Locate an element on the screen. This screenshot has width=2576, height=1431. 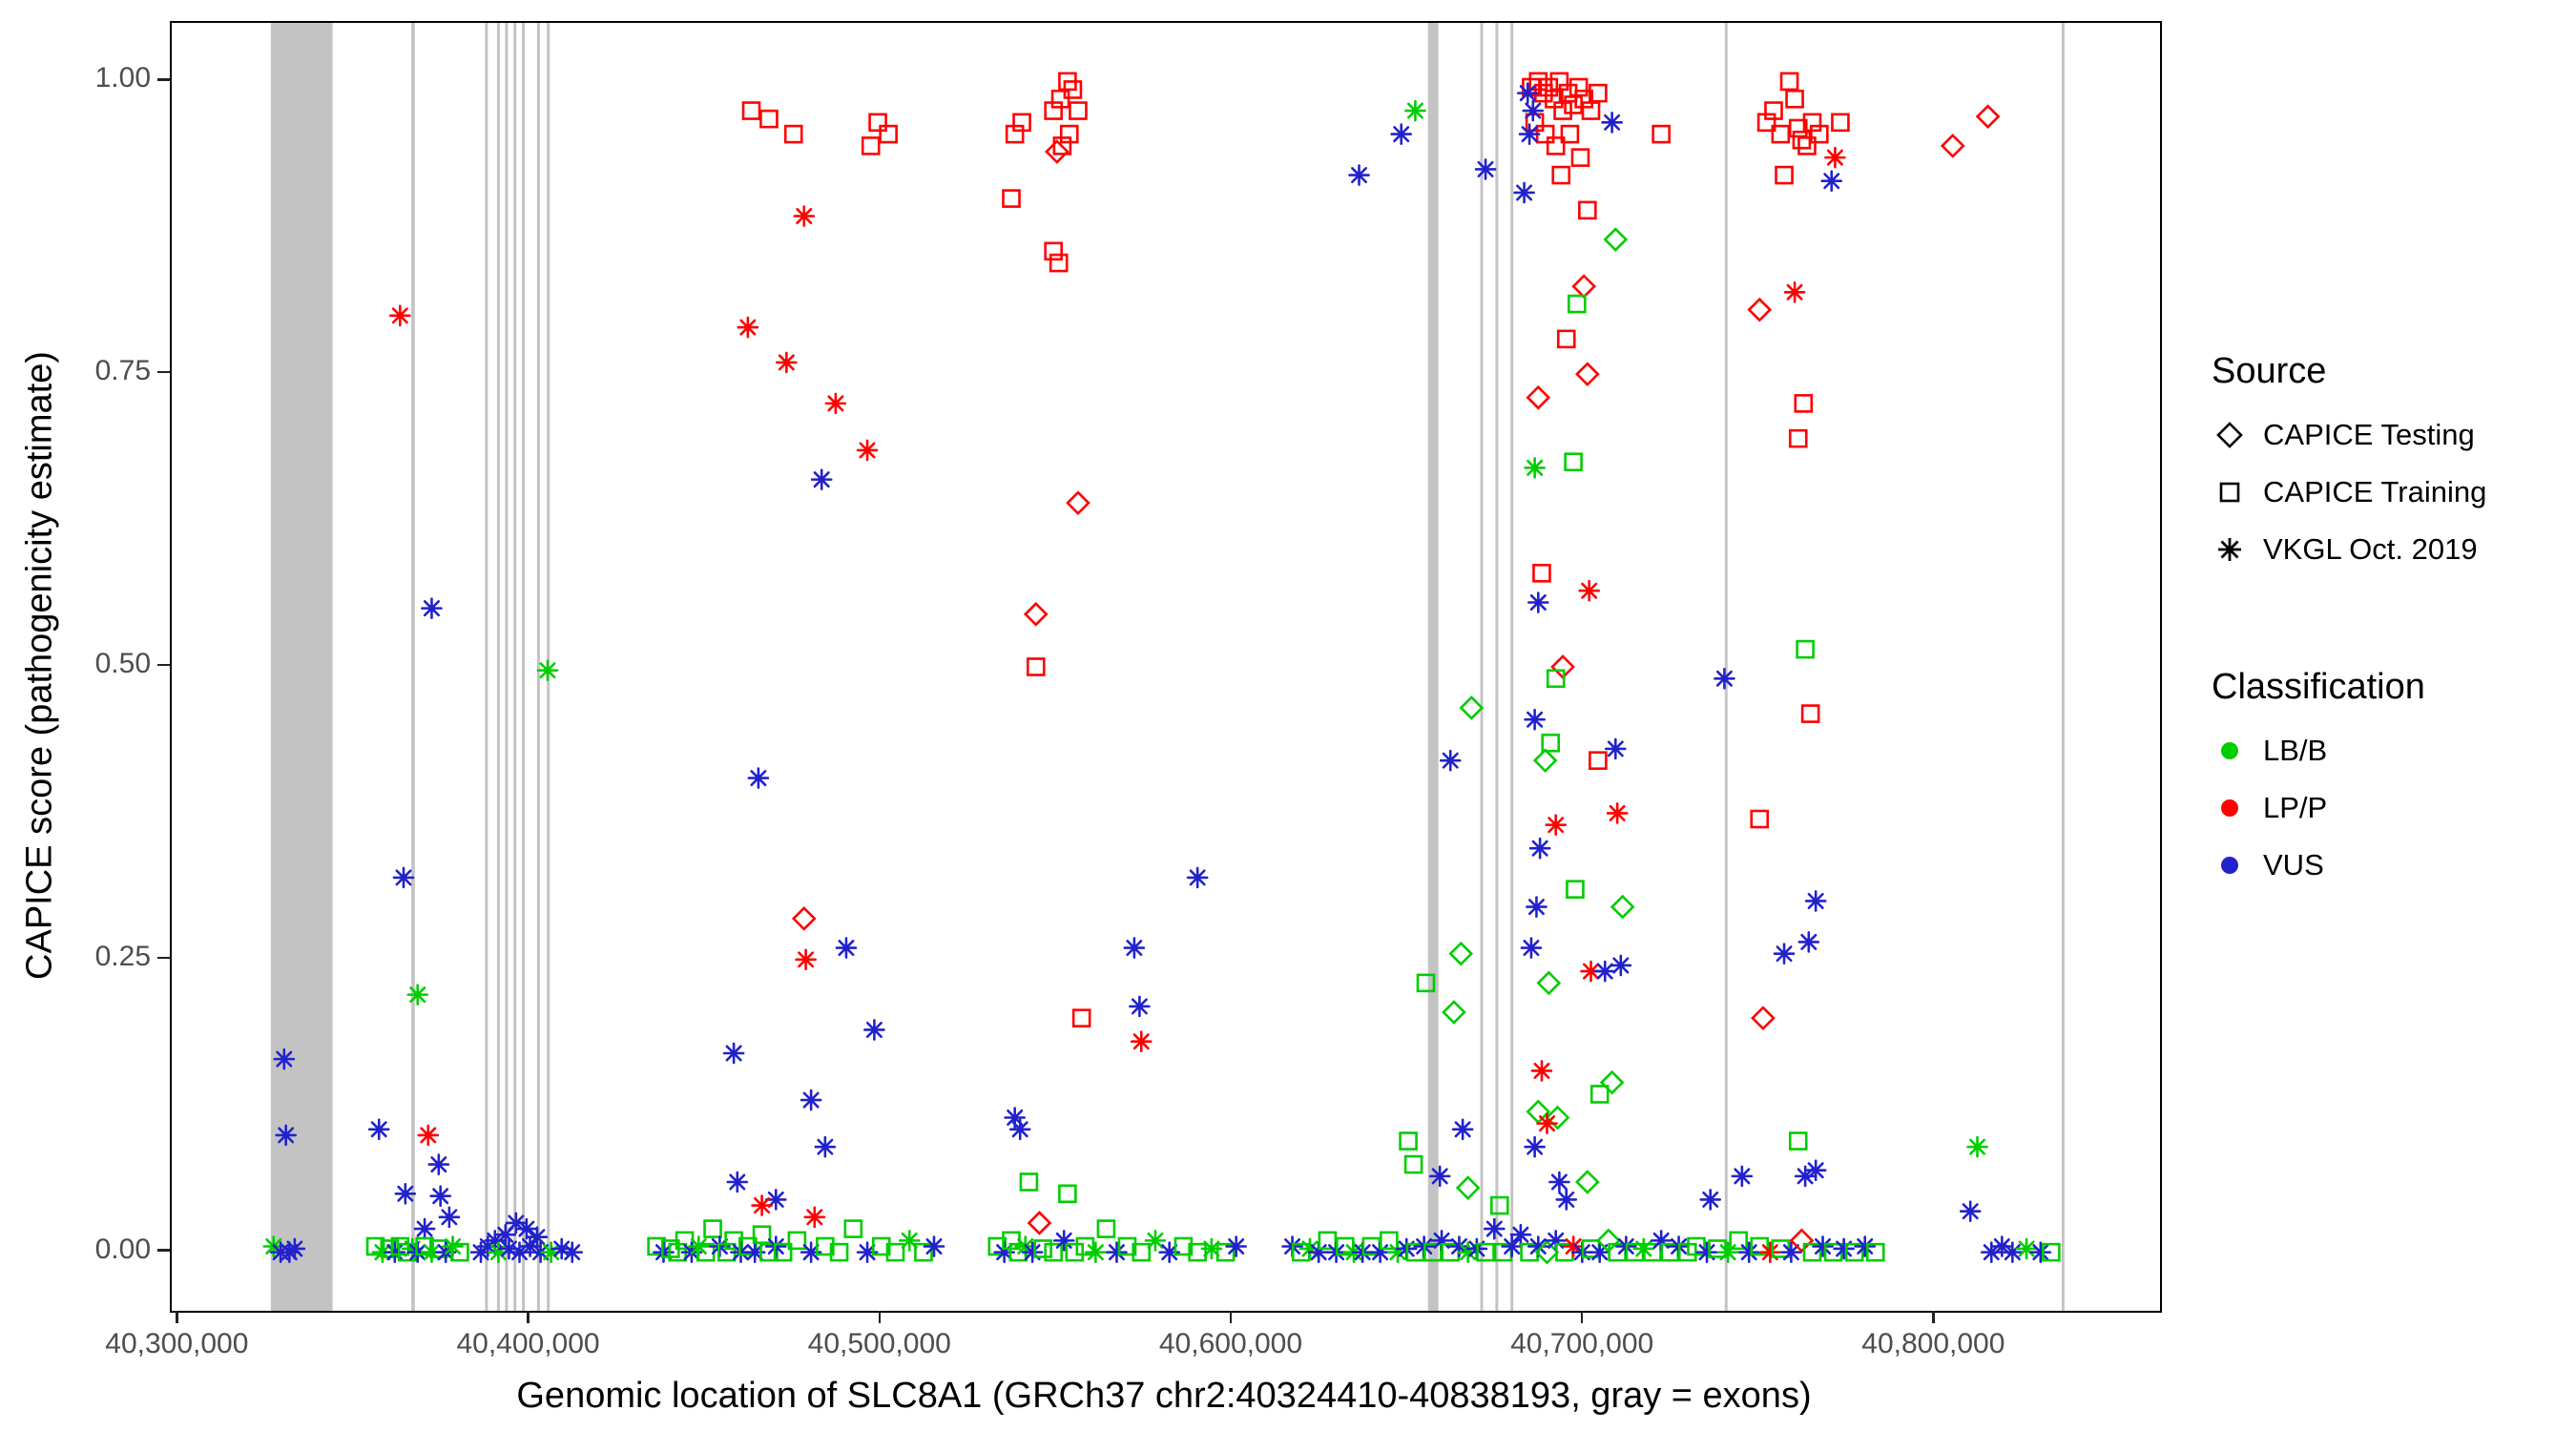
y-axis-title: CAPICE score (pathogenicity estimate) is located at coordinates (39, 665).